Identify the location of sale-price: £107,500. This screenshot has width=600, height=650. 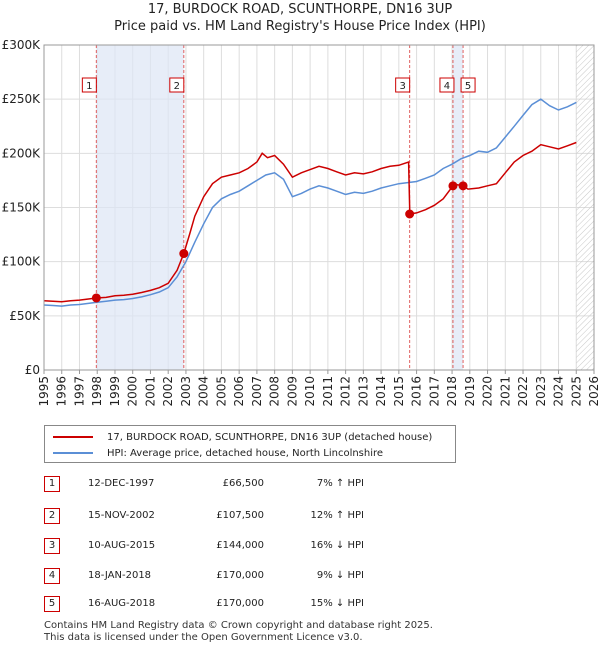
(240, 515).